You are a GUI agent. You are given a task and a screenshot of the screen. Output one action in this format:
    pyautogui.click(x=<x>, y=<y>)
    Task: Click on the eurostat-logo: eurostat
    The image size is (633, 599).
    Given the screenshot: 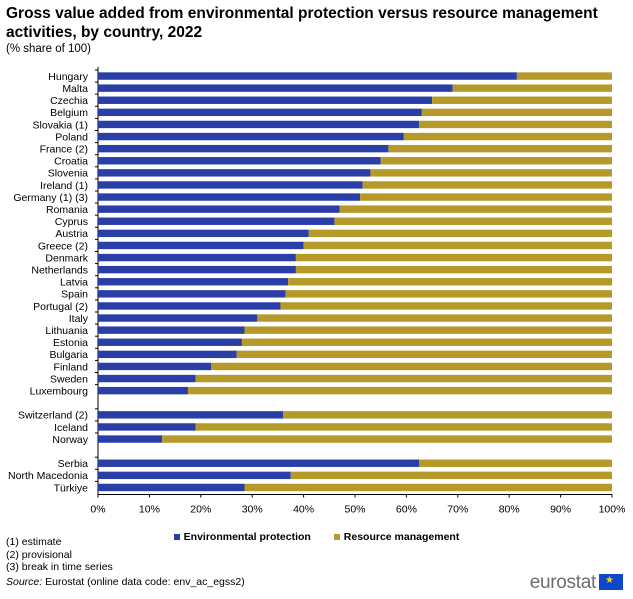 What is the action you would take?
    pyautogui.click(x=576, y=583)
    